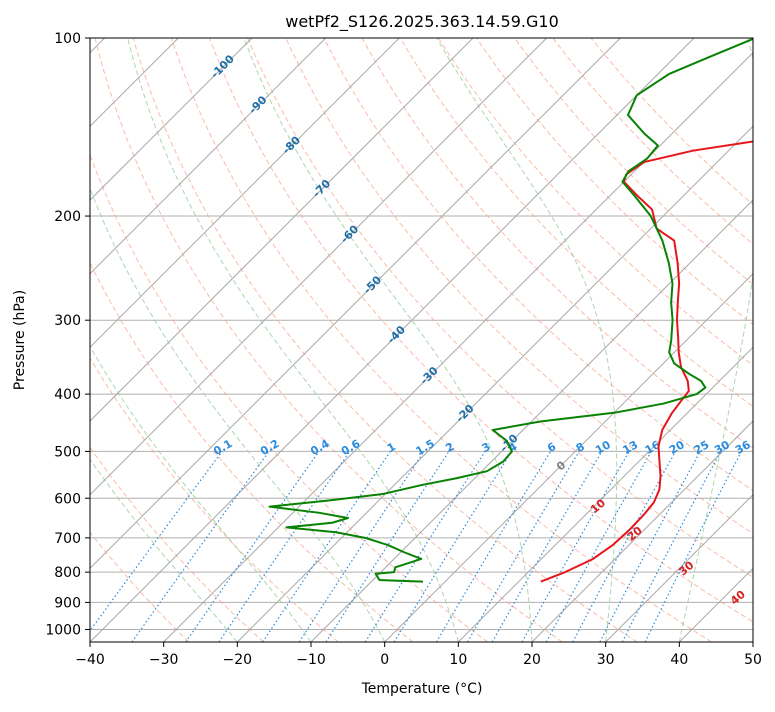 This screenshot has height=712, width=775. I want to click on x-tick-label: 0, so click(384, 660).